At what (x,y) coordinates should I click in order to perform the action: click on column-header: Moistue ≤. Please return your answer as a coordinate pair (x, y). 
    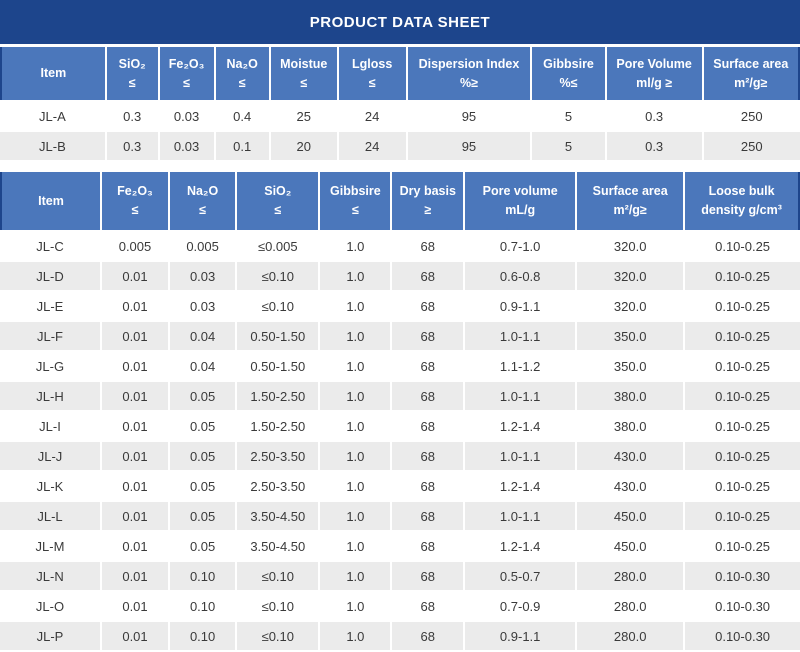
    Looking at the image, I should click on (302, 73).